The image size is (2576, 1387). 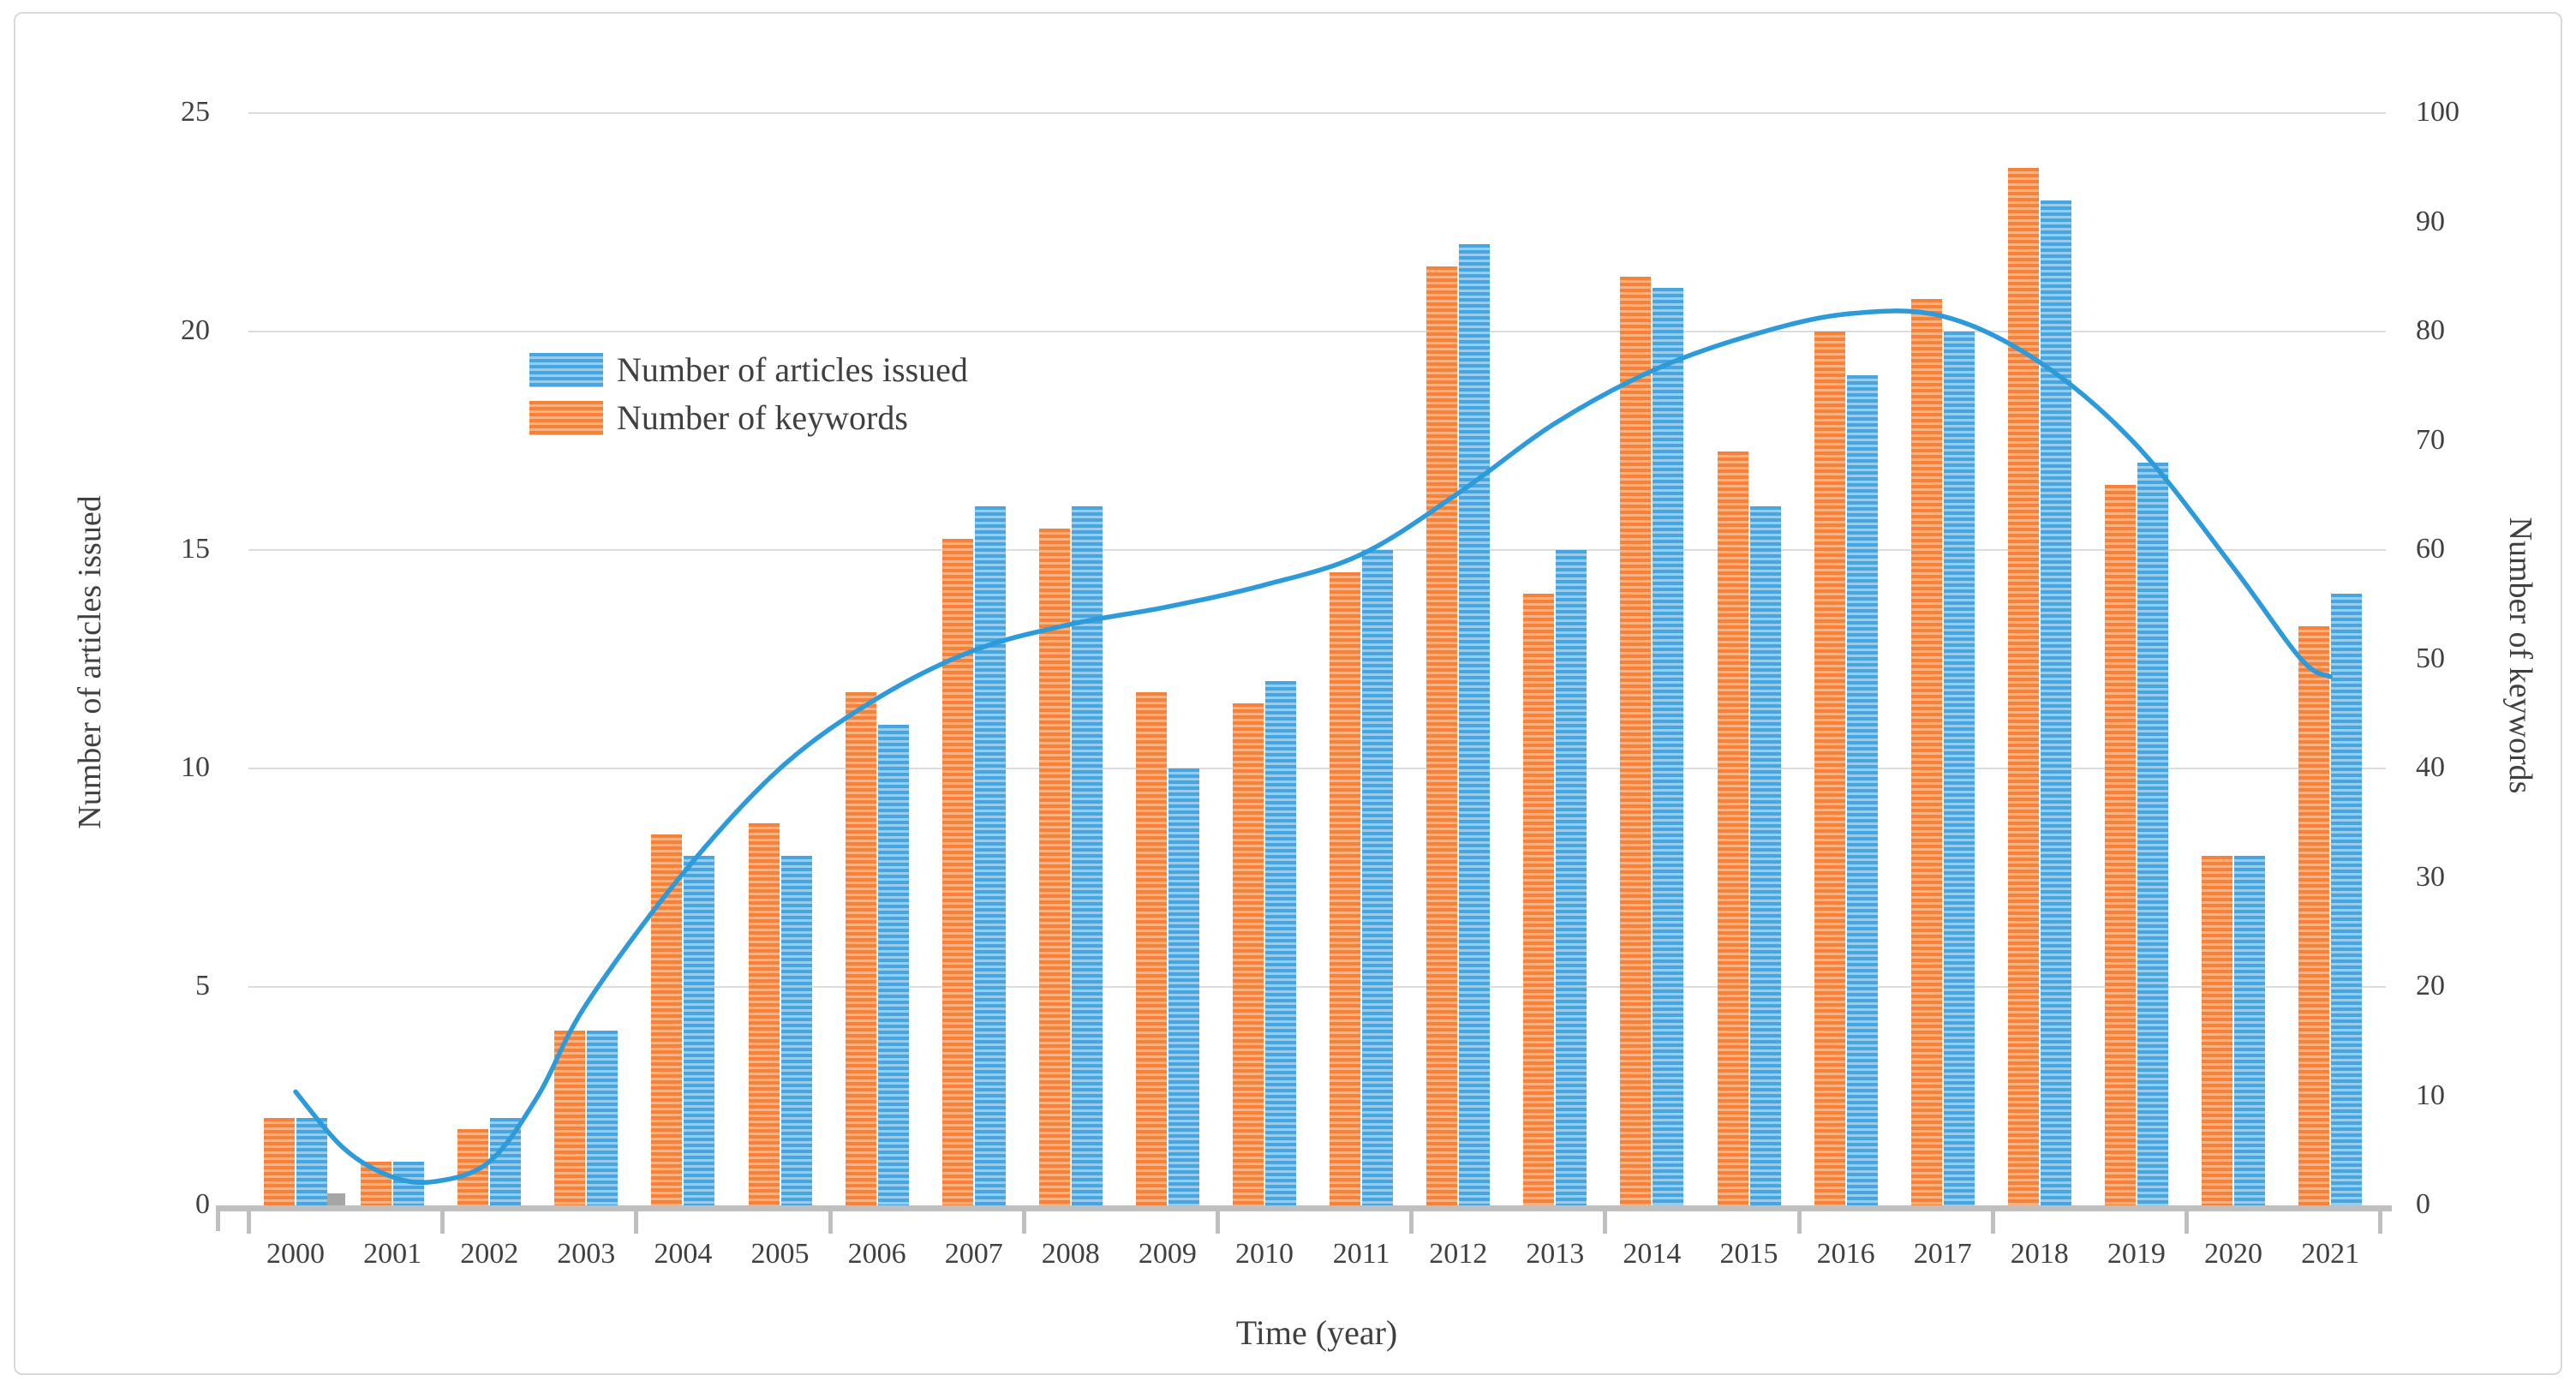 I want to click on x-tick-label-2003: 2003, so click(x=586, y=1254).